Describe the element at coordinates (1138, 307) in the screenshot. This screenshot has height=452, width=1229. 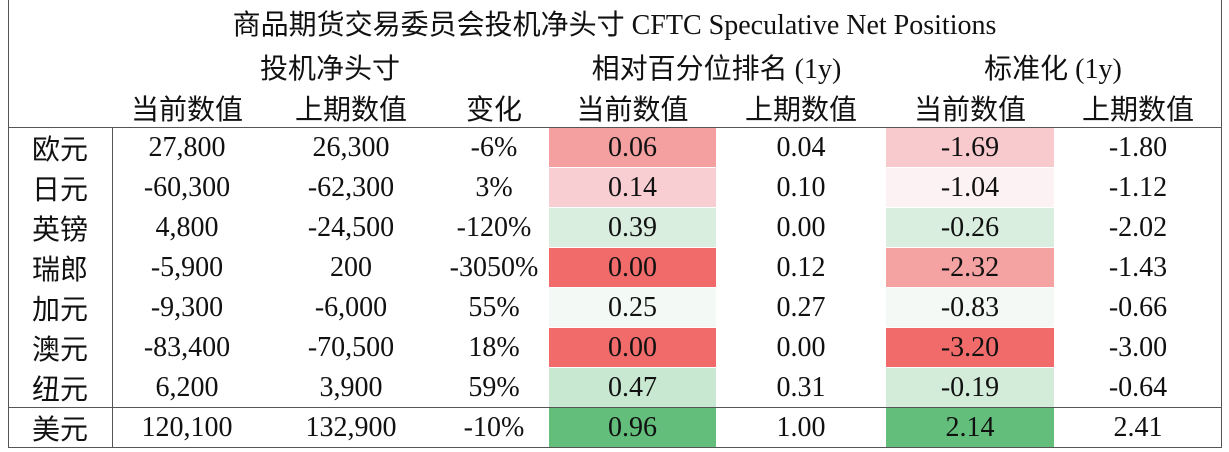
I see `cell: -0.66` at that location.